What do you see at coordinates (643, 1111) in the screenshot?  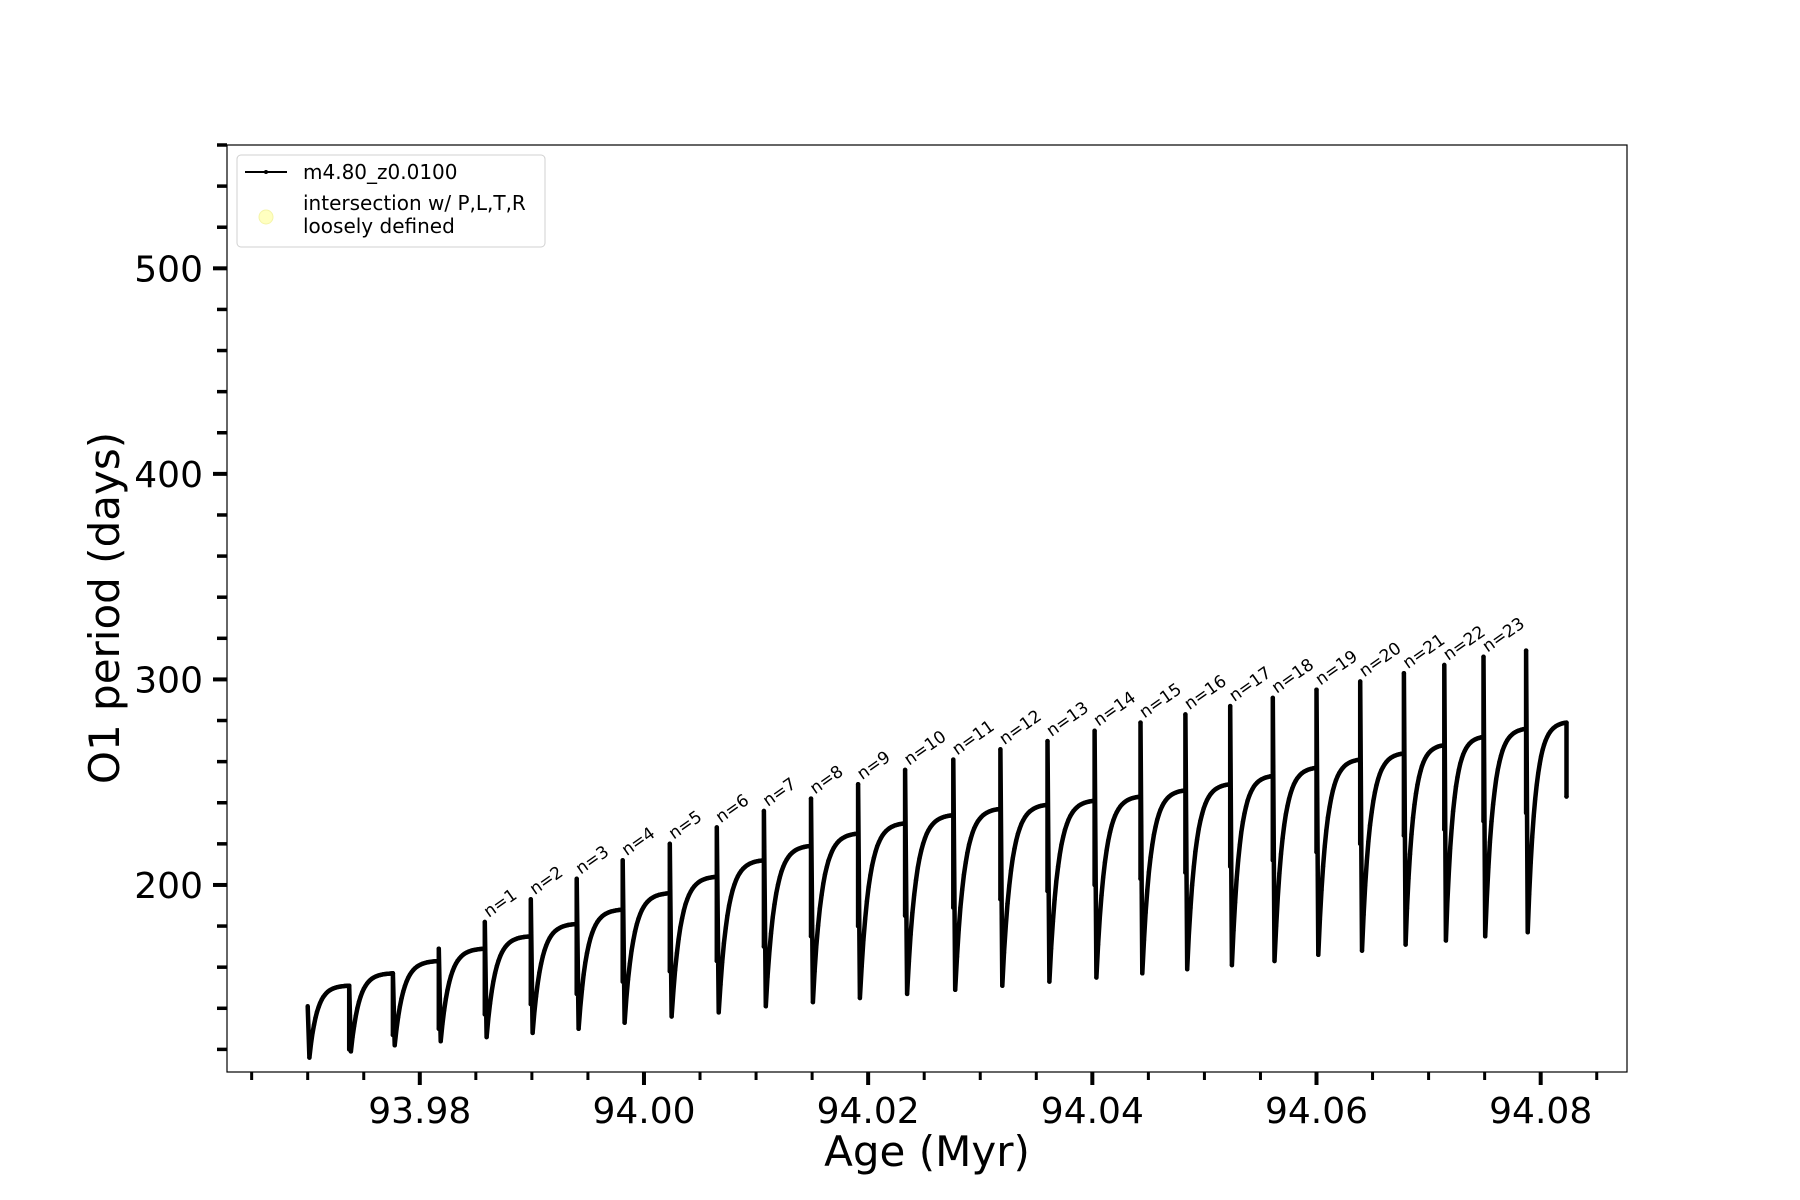 I see `x-tick-label: 94.00` at bounding box center [643, 1111].